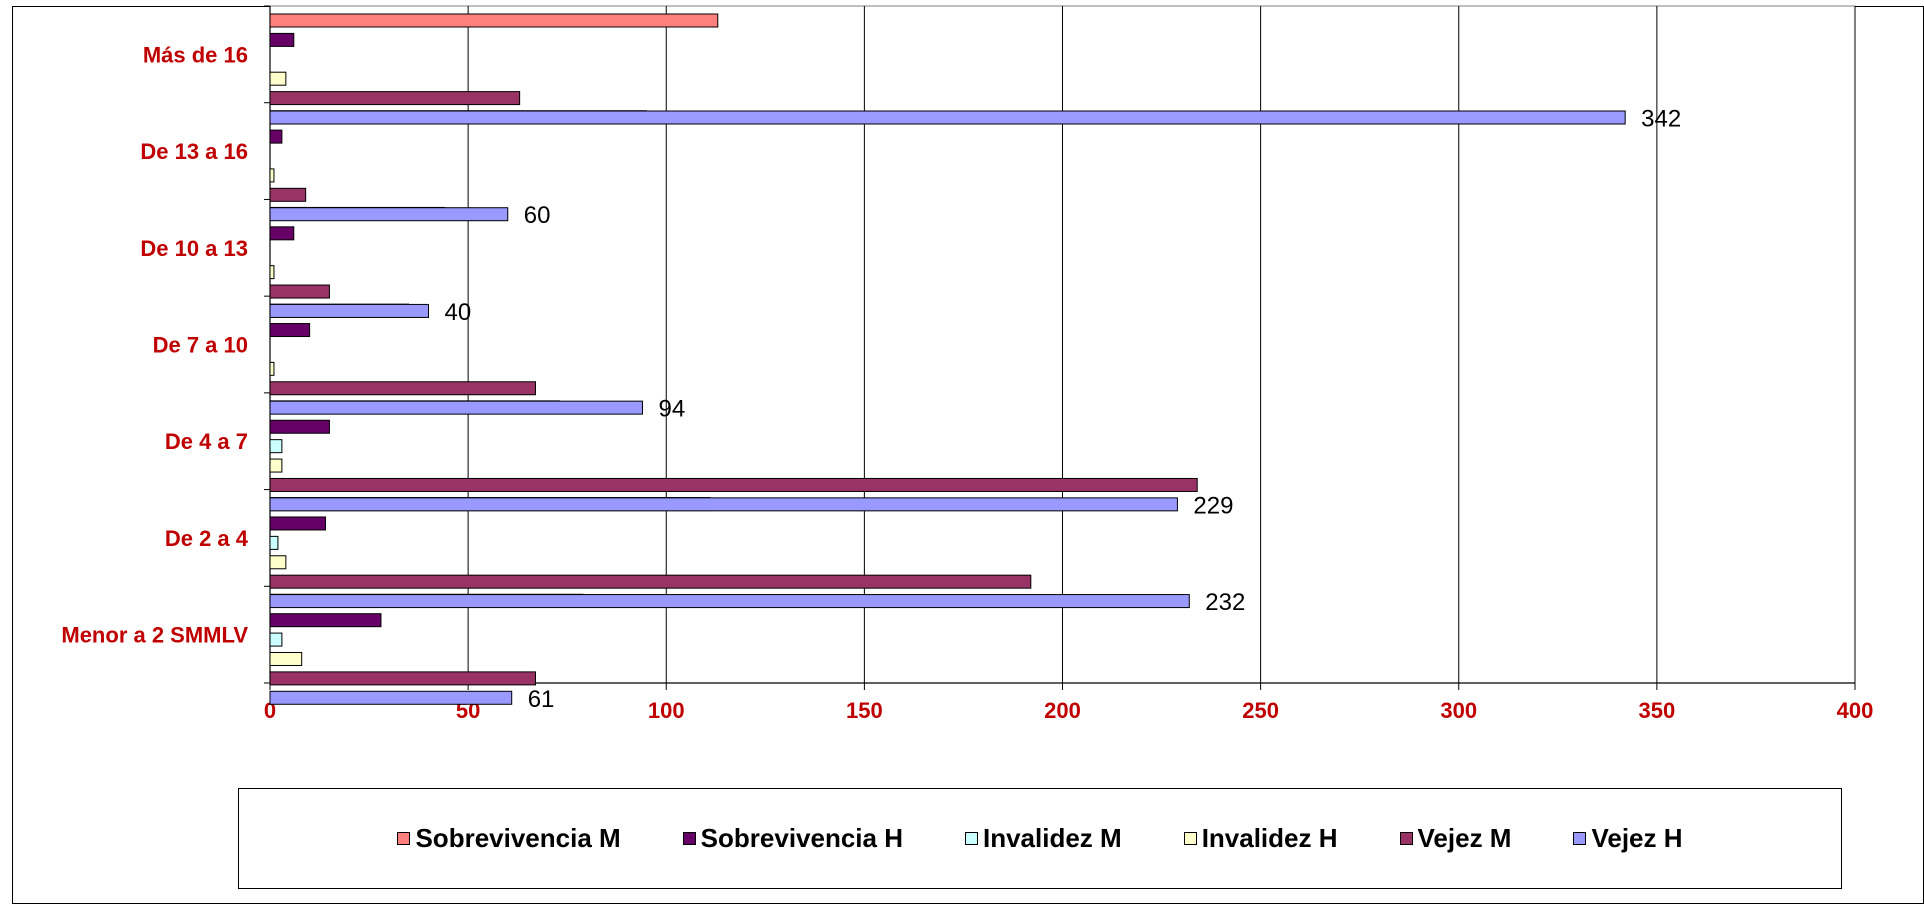  Describe the element at coordinates (458, 312) in the screenshot. I see `data-label: 40` at that location.